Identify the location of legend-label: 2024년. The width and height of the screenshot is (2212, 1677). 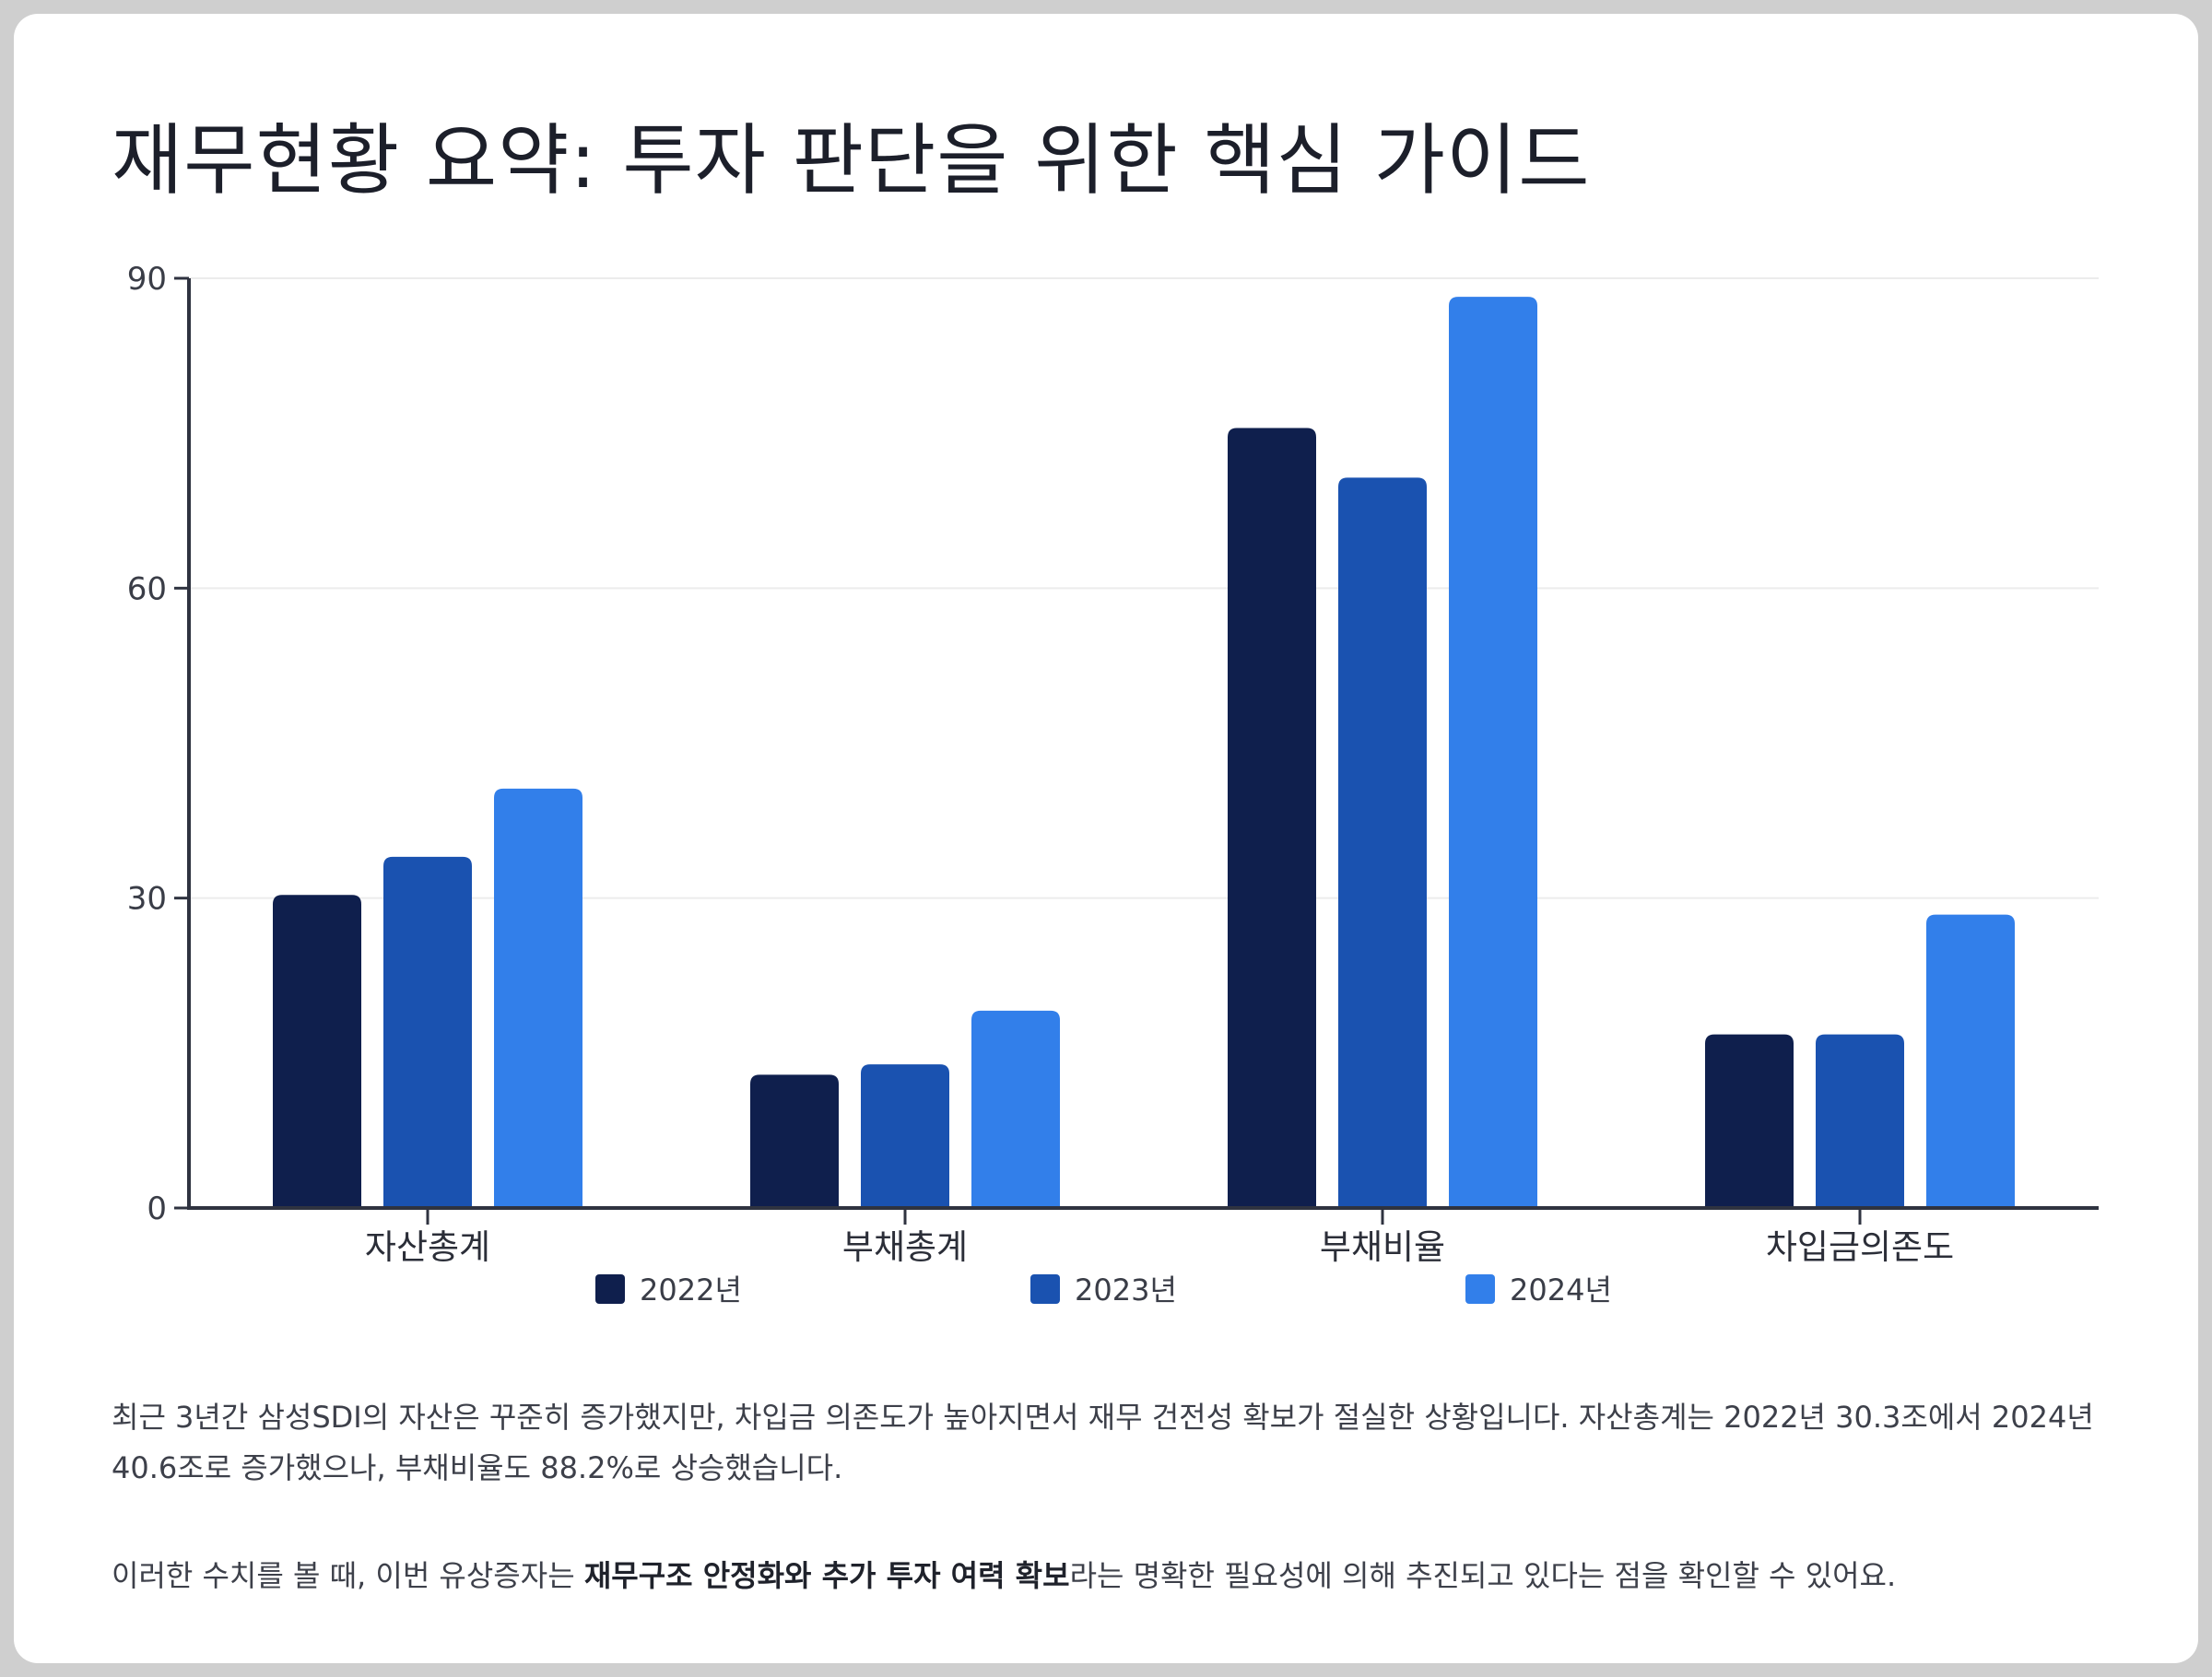
(1561, 1290).